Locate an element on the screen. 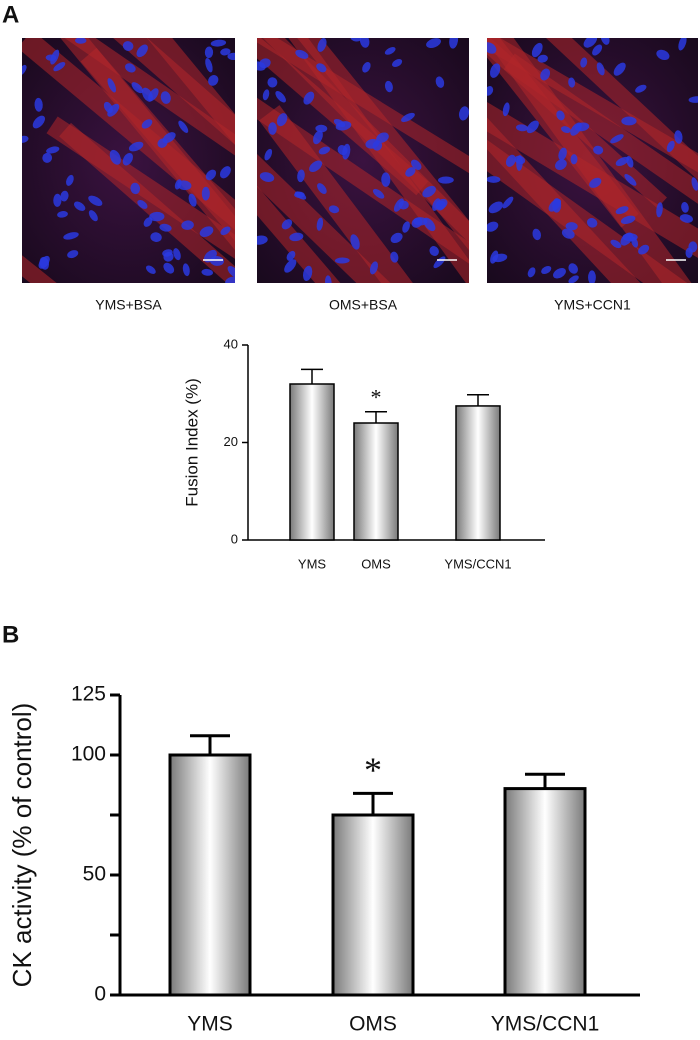  significance-marker: * is located at coordinates (376, 397).